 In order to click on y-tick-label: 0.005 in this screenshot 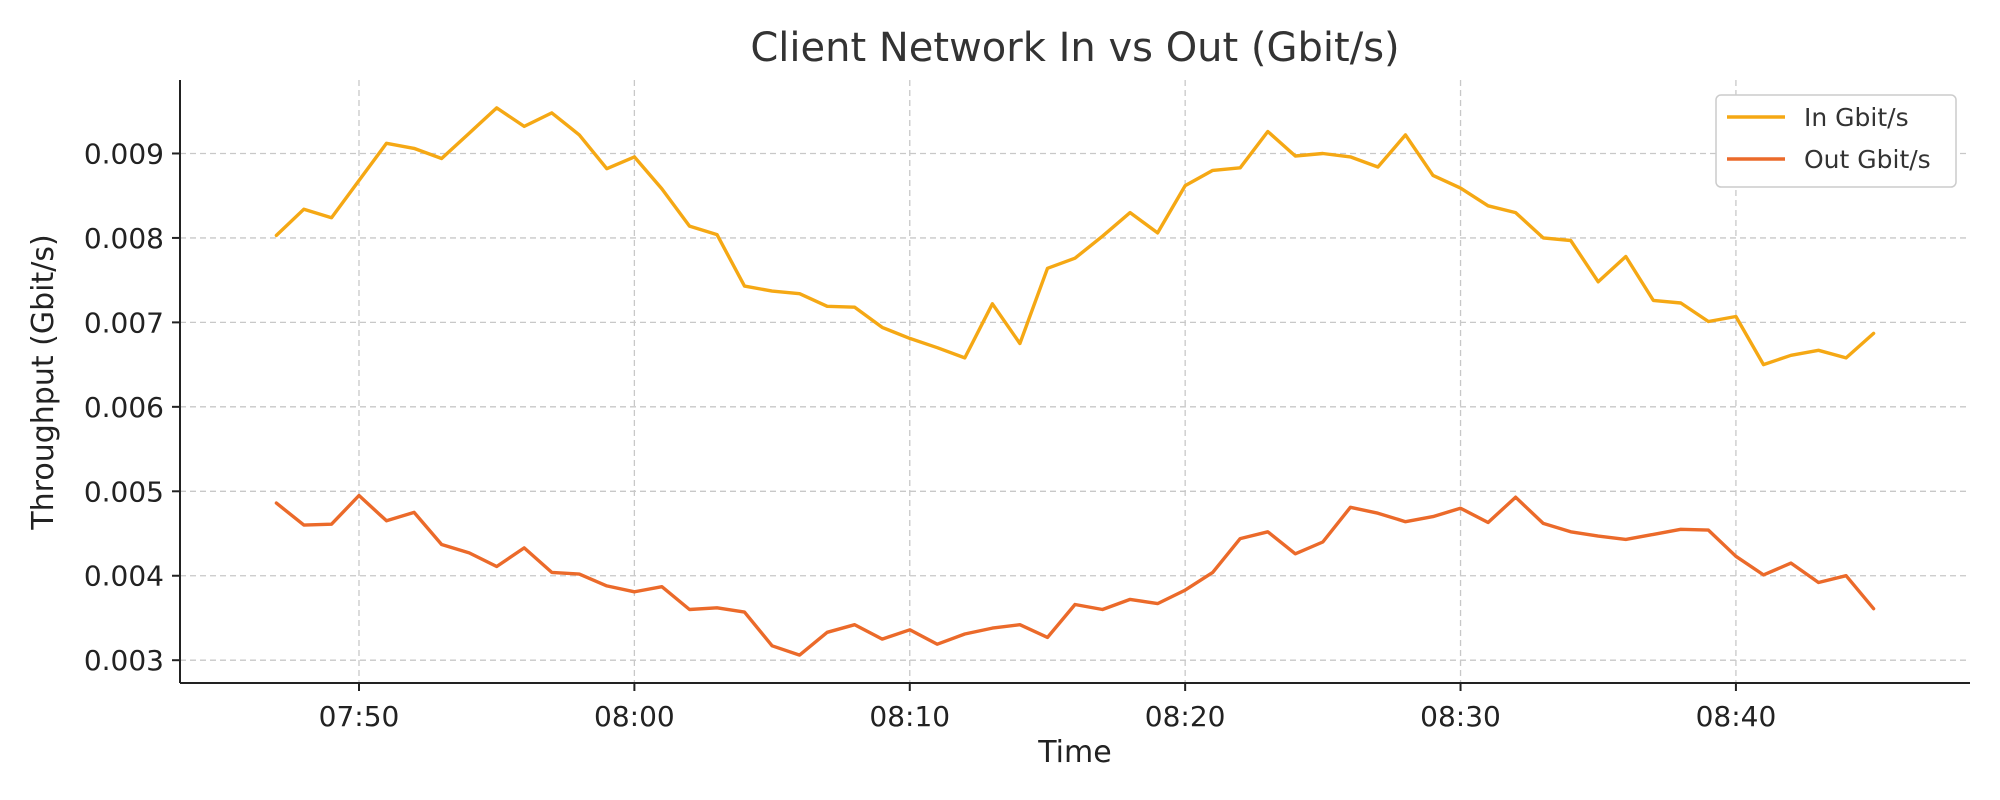, I will do `click(124, 491)`.